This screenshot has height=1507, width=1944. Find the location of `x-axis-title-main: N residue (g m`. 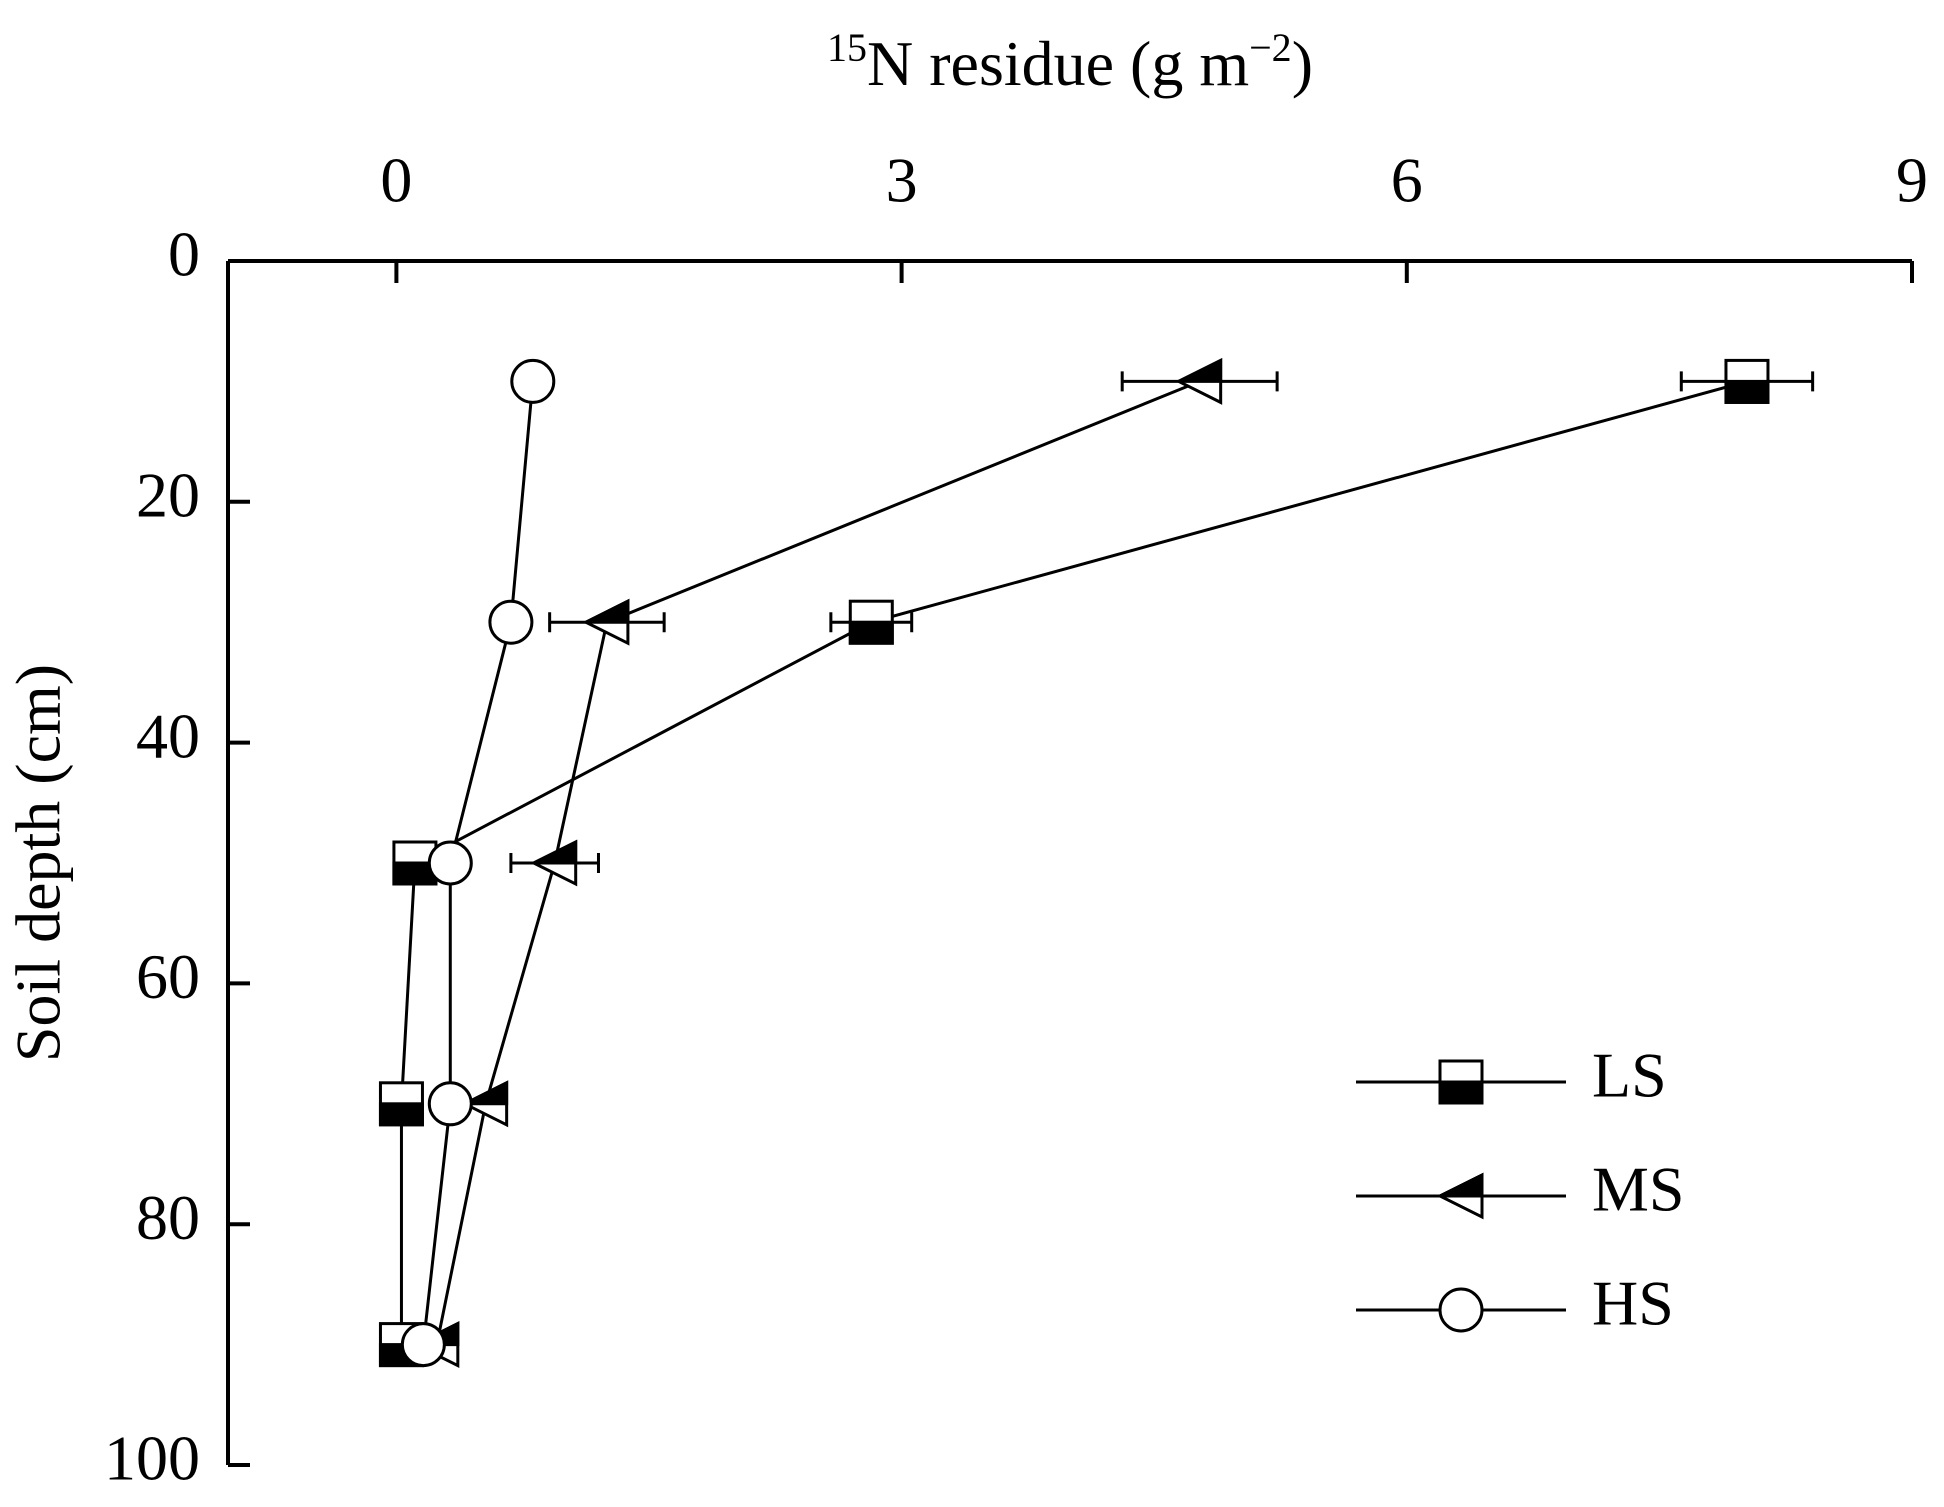

x-axis-title-main: N residue (g m is located at coordinates (1058, 63).